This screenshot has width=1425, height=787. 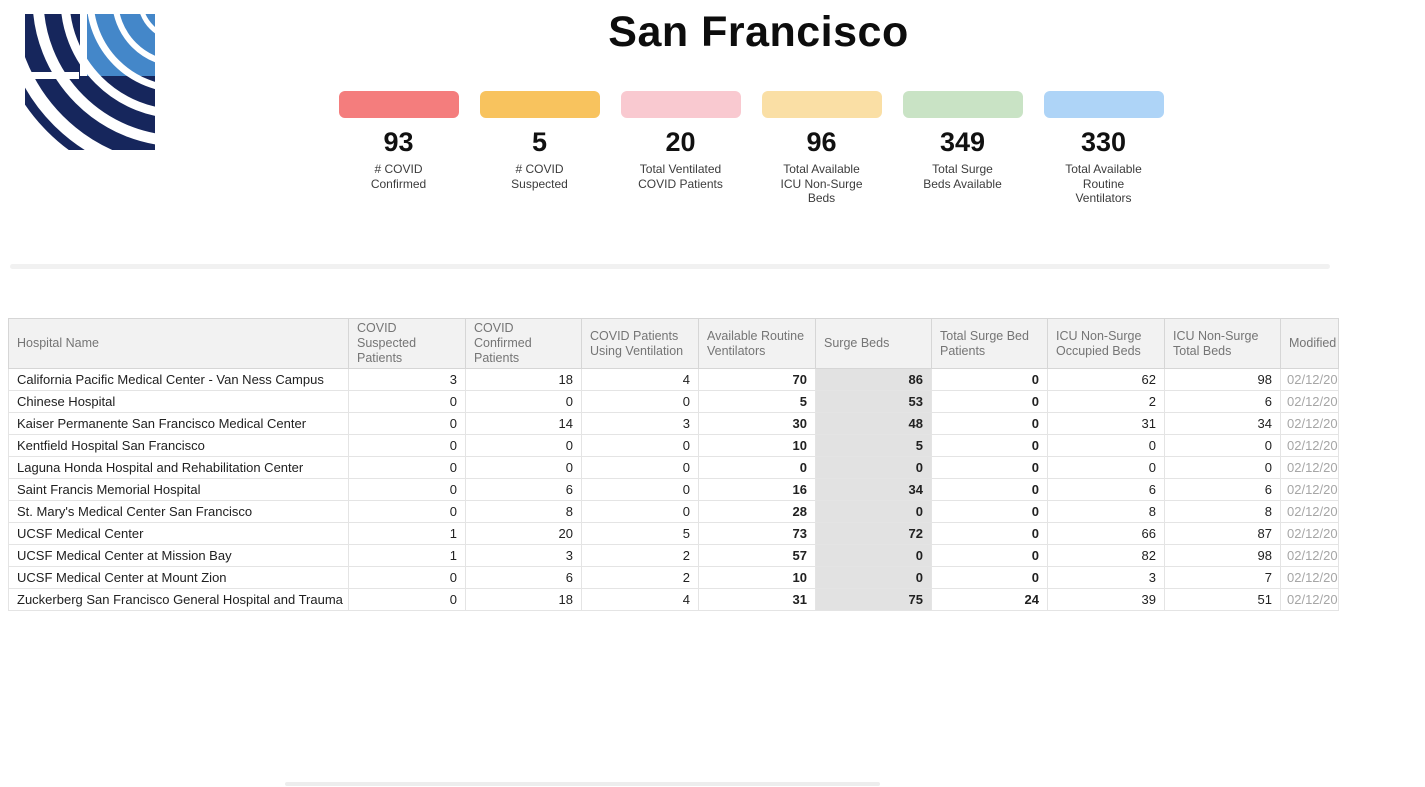 I want to click on stat-card-available-routine-ventilators: 330 Total Available Routine Ventilators, so click(x=1103, y=148).